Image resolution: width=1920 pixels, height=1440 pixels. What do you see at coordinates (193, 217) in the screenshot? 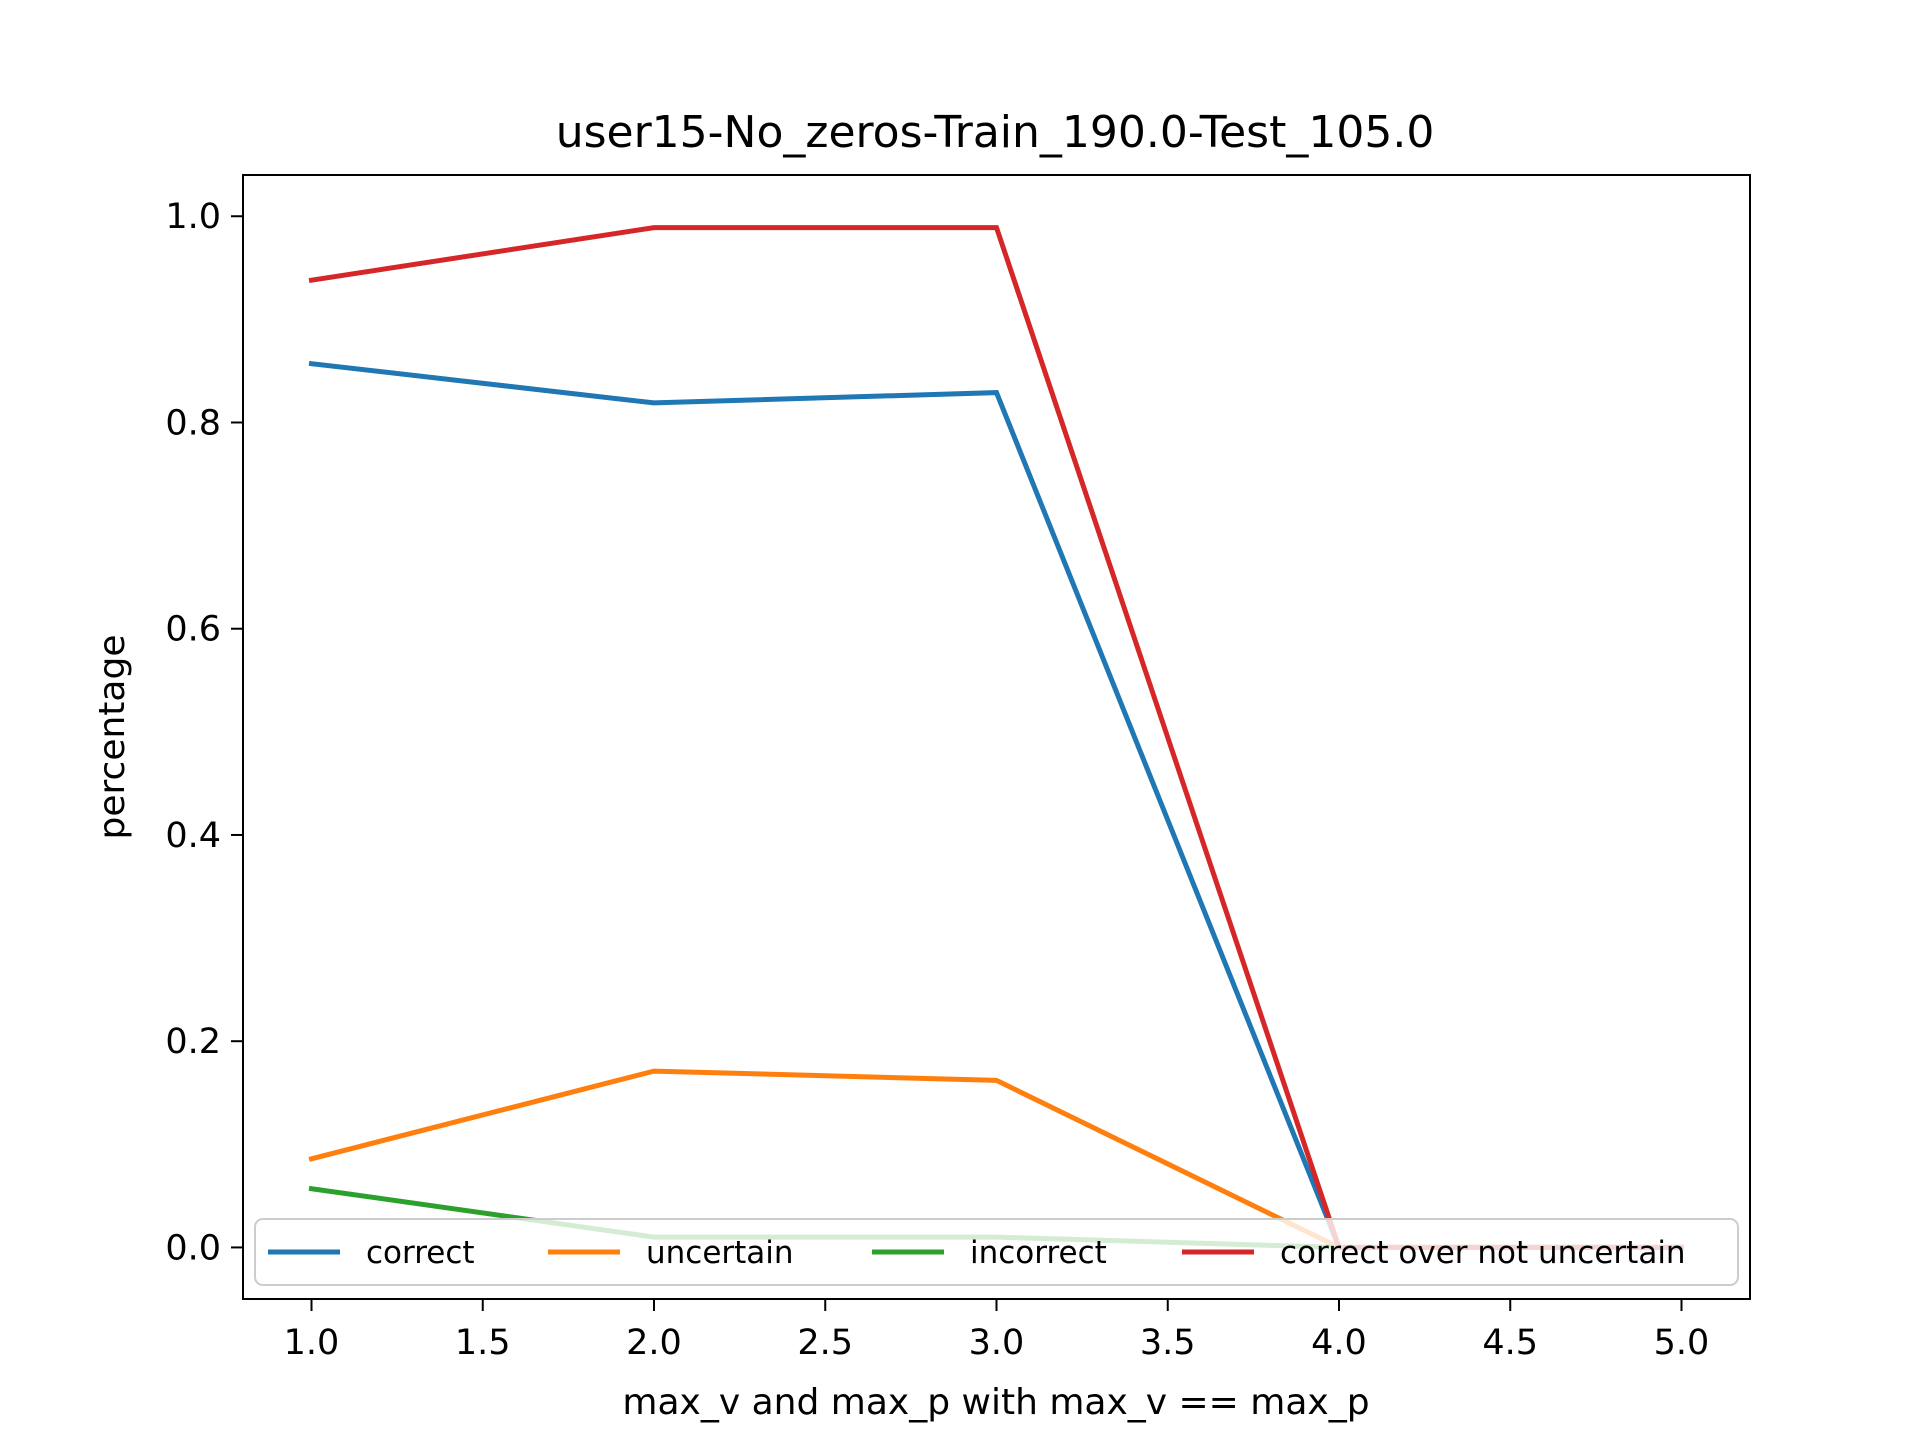
I see `y-tick-label: 1.0` at bounding box center [193, 217].